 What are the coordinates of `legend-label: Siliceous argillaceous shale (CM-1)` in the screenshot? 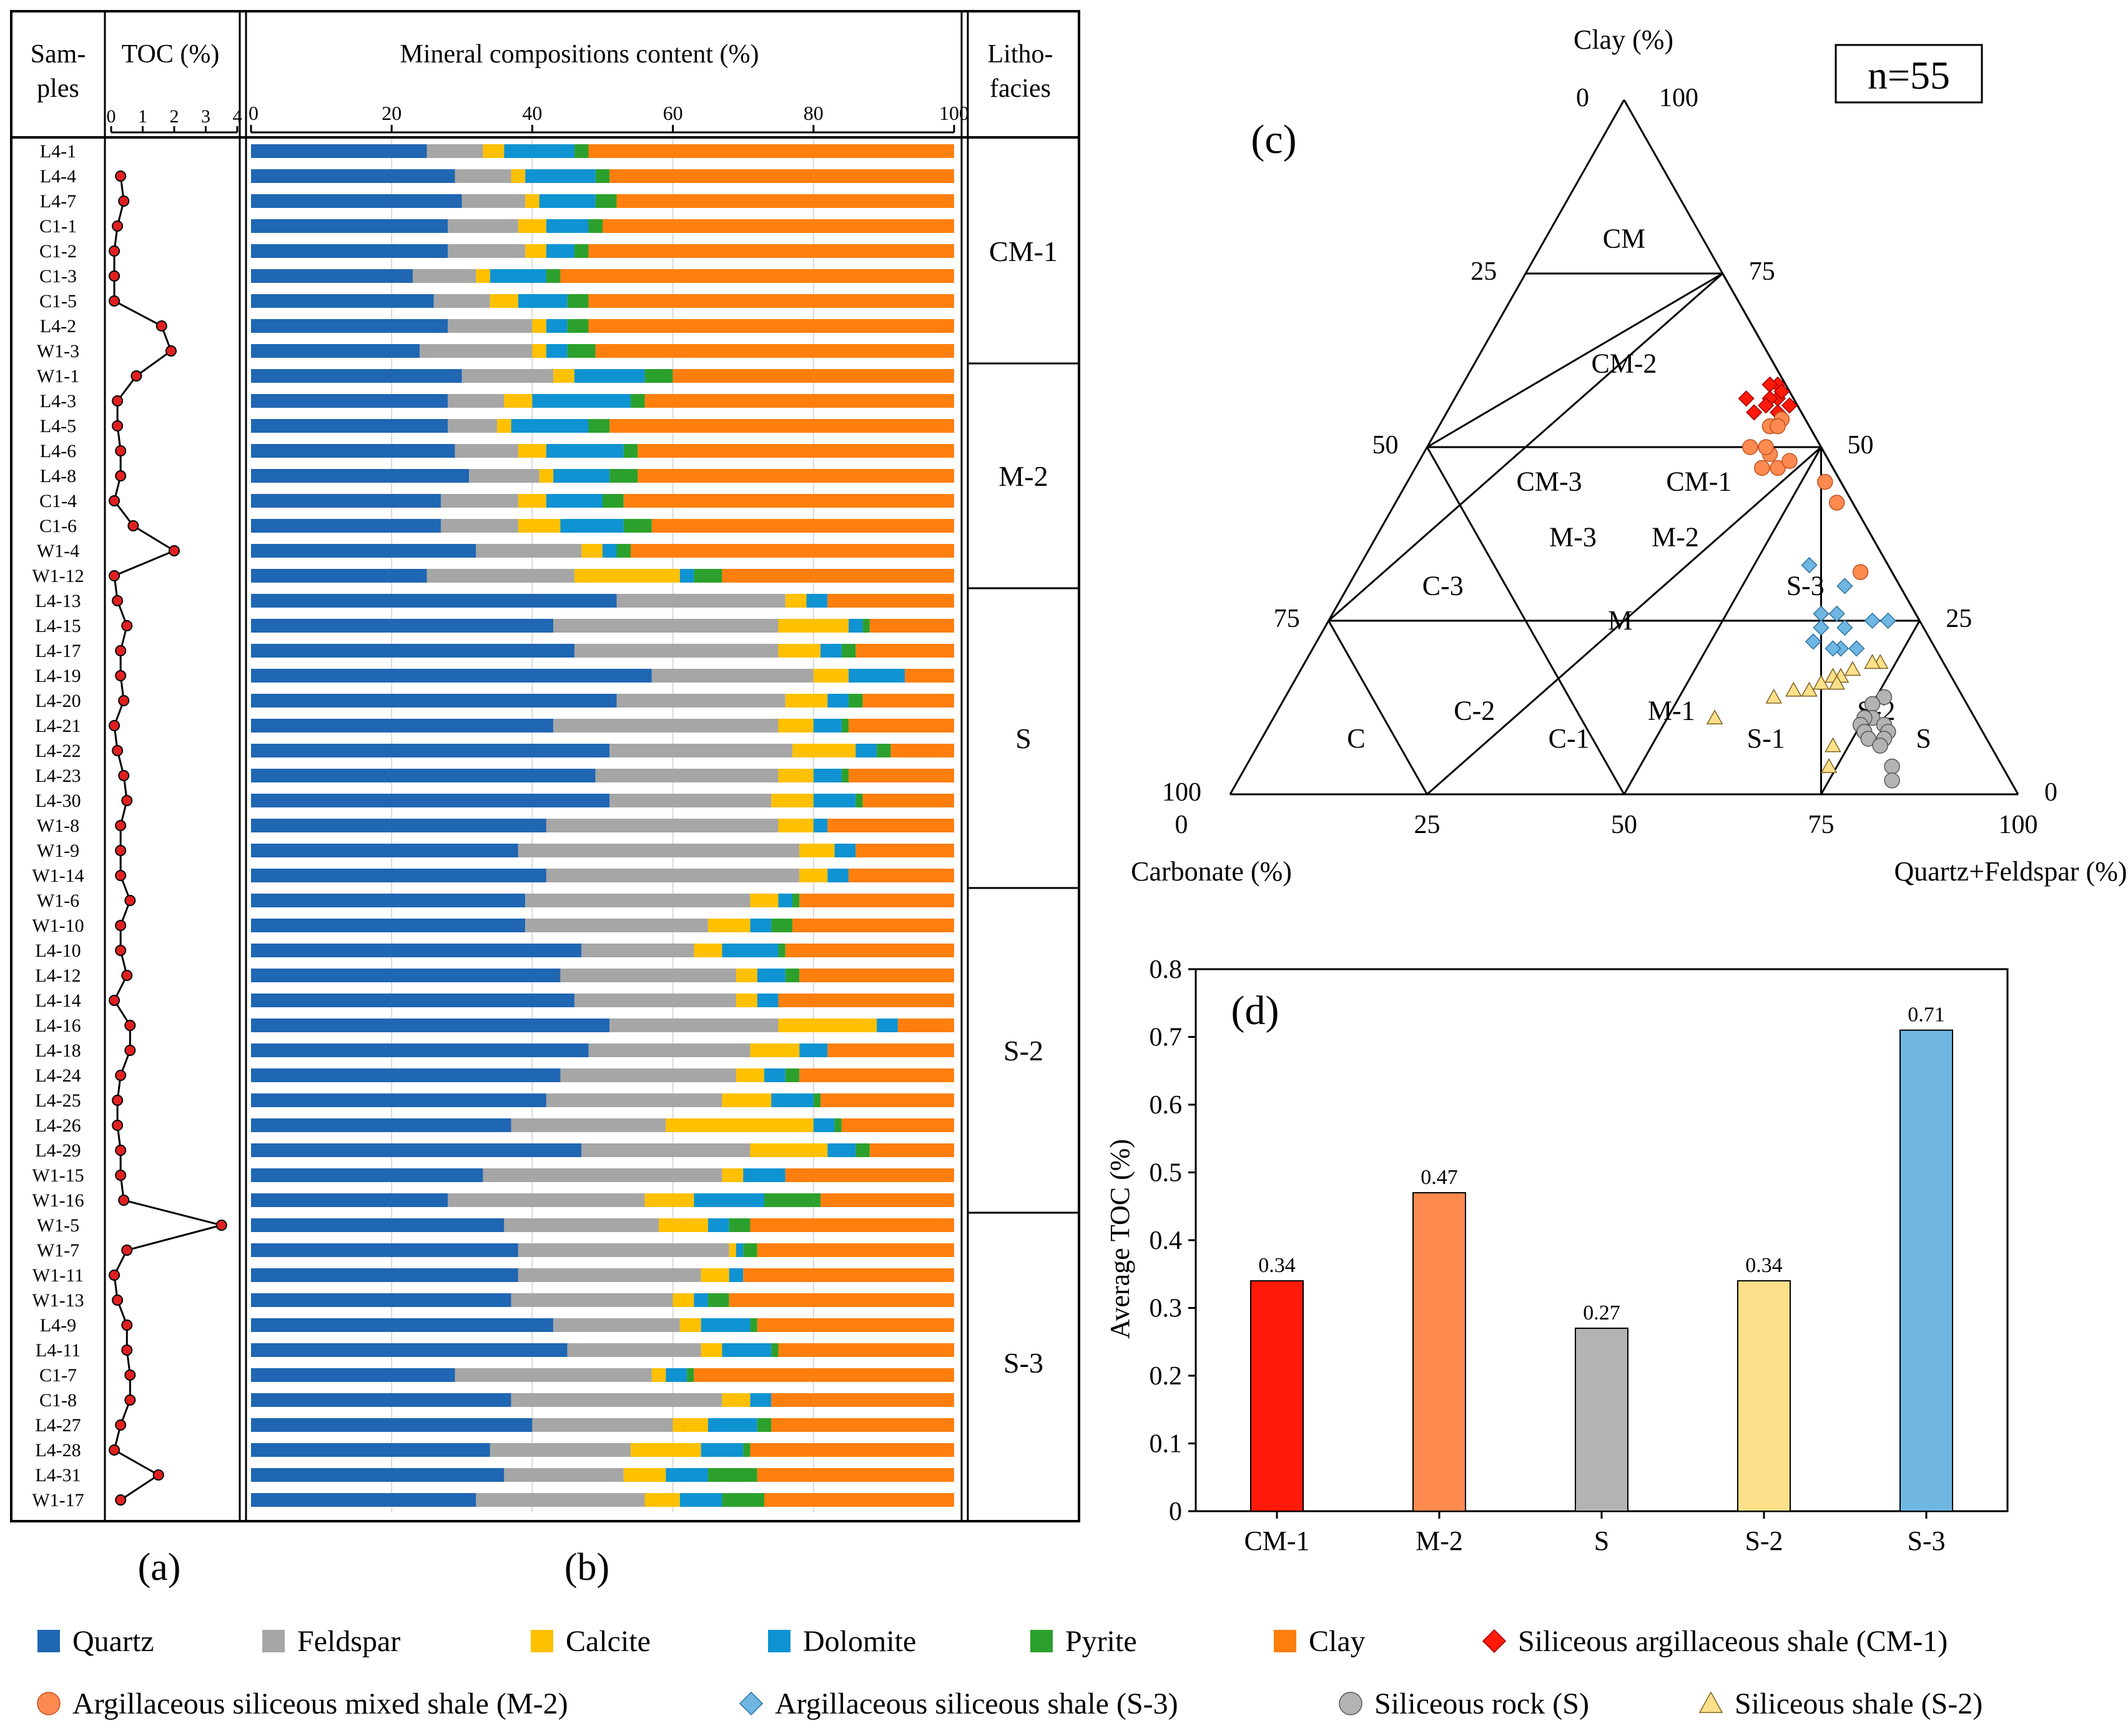 It's located at (1733, 1641).